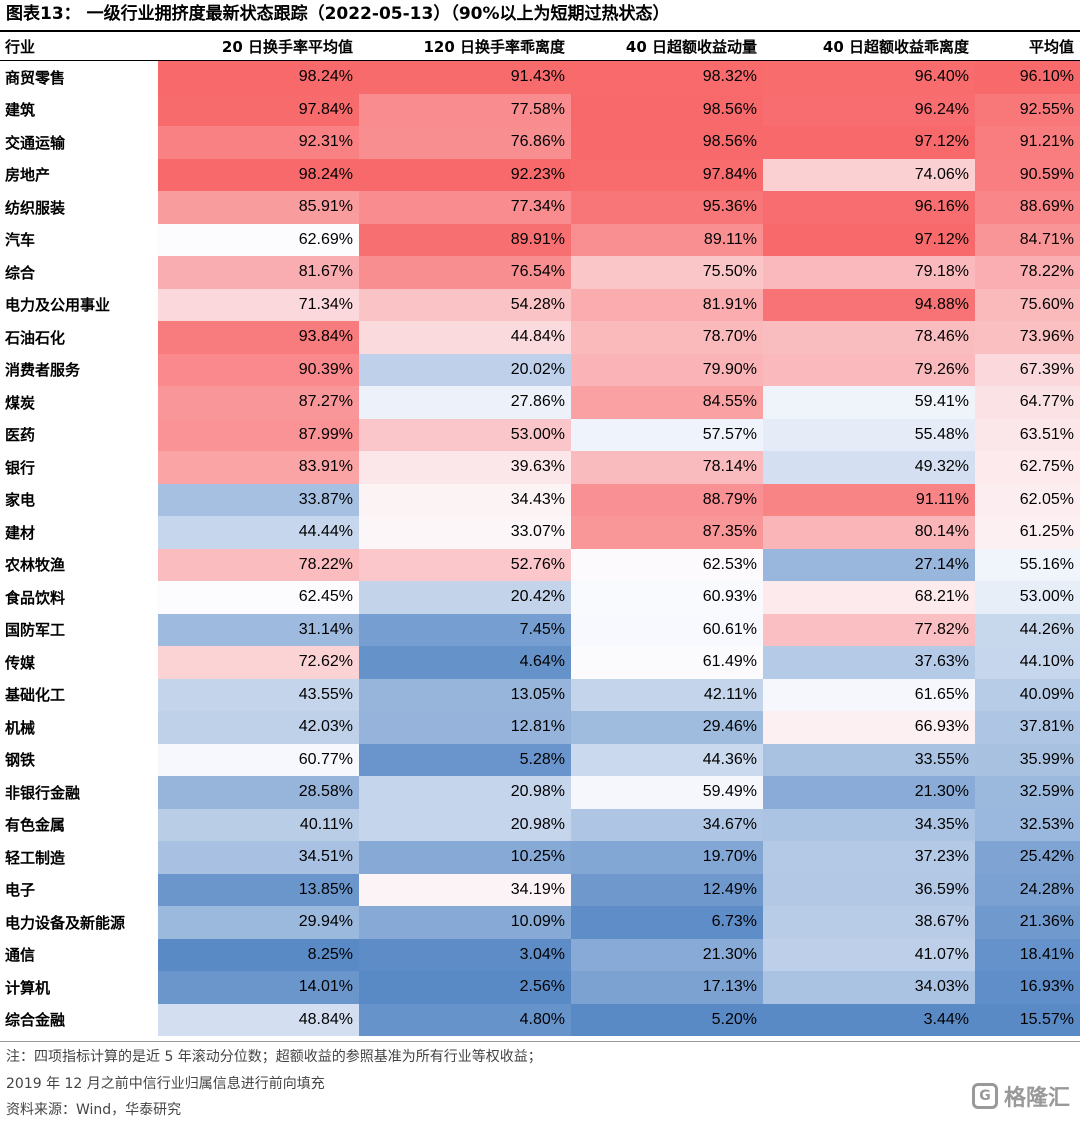  What do you see at coordinates (258, 304) in the screenshot?
I see `cell-turnover-avg: 71.34%` at bounding box center [258, 304].